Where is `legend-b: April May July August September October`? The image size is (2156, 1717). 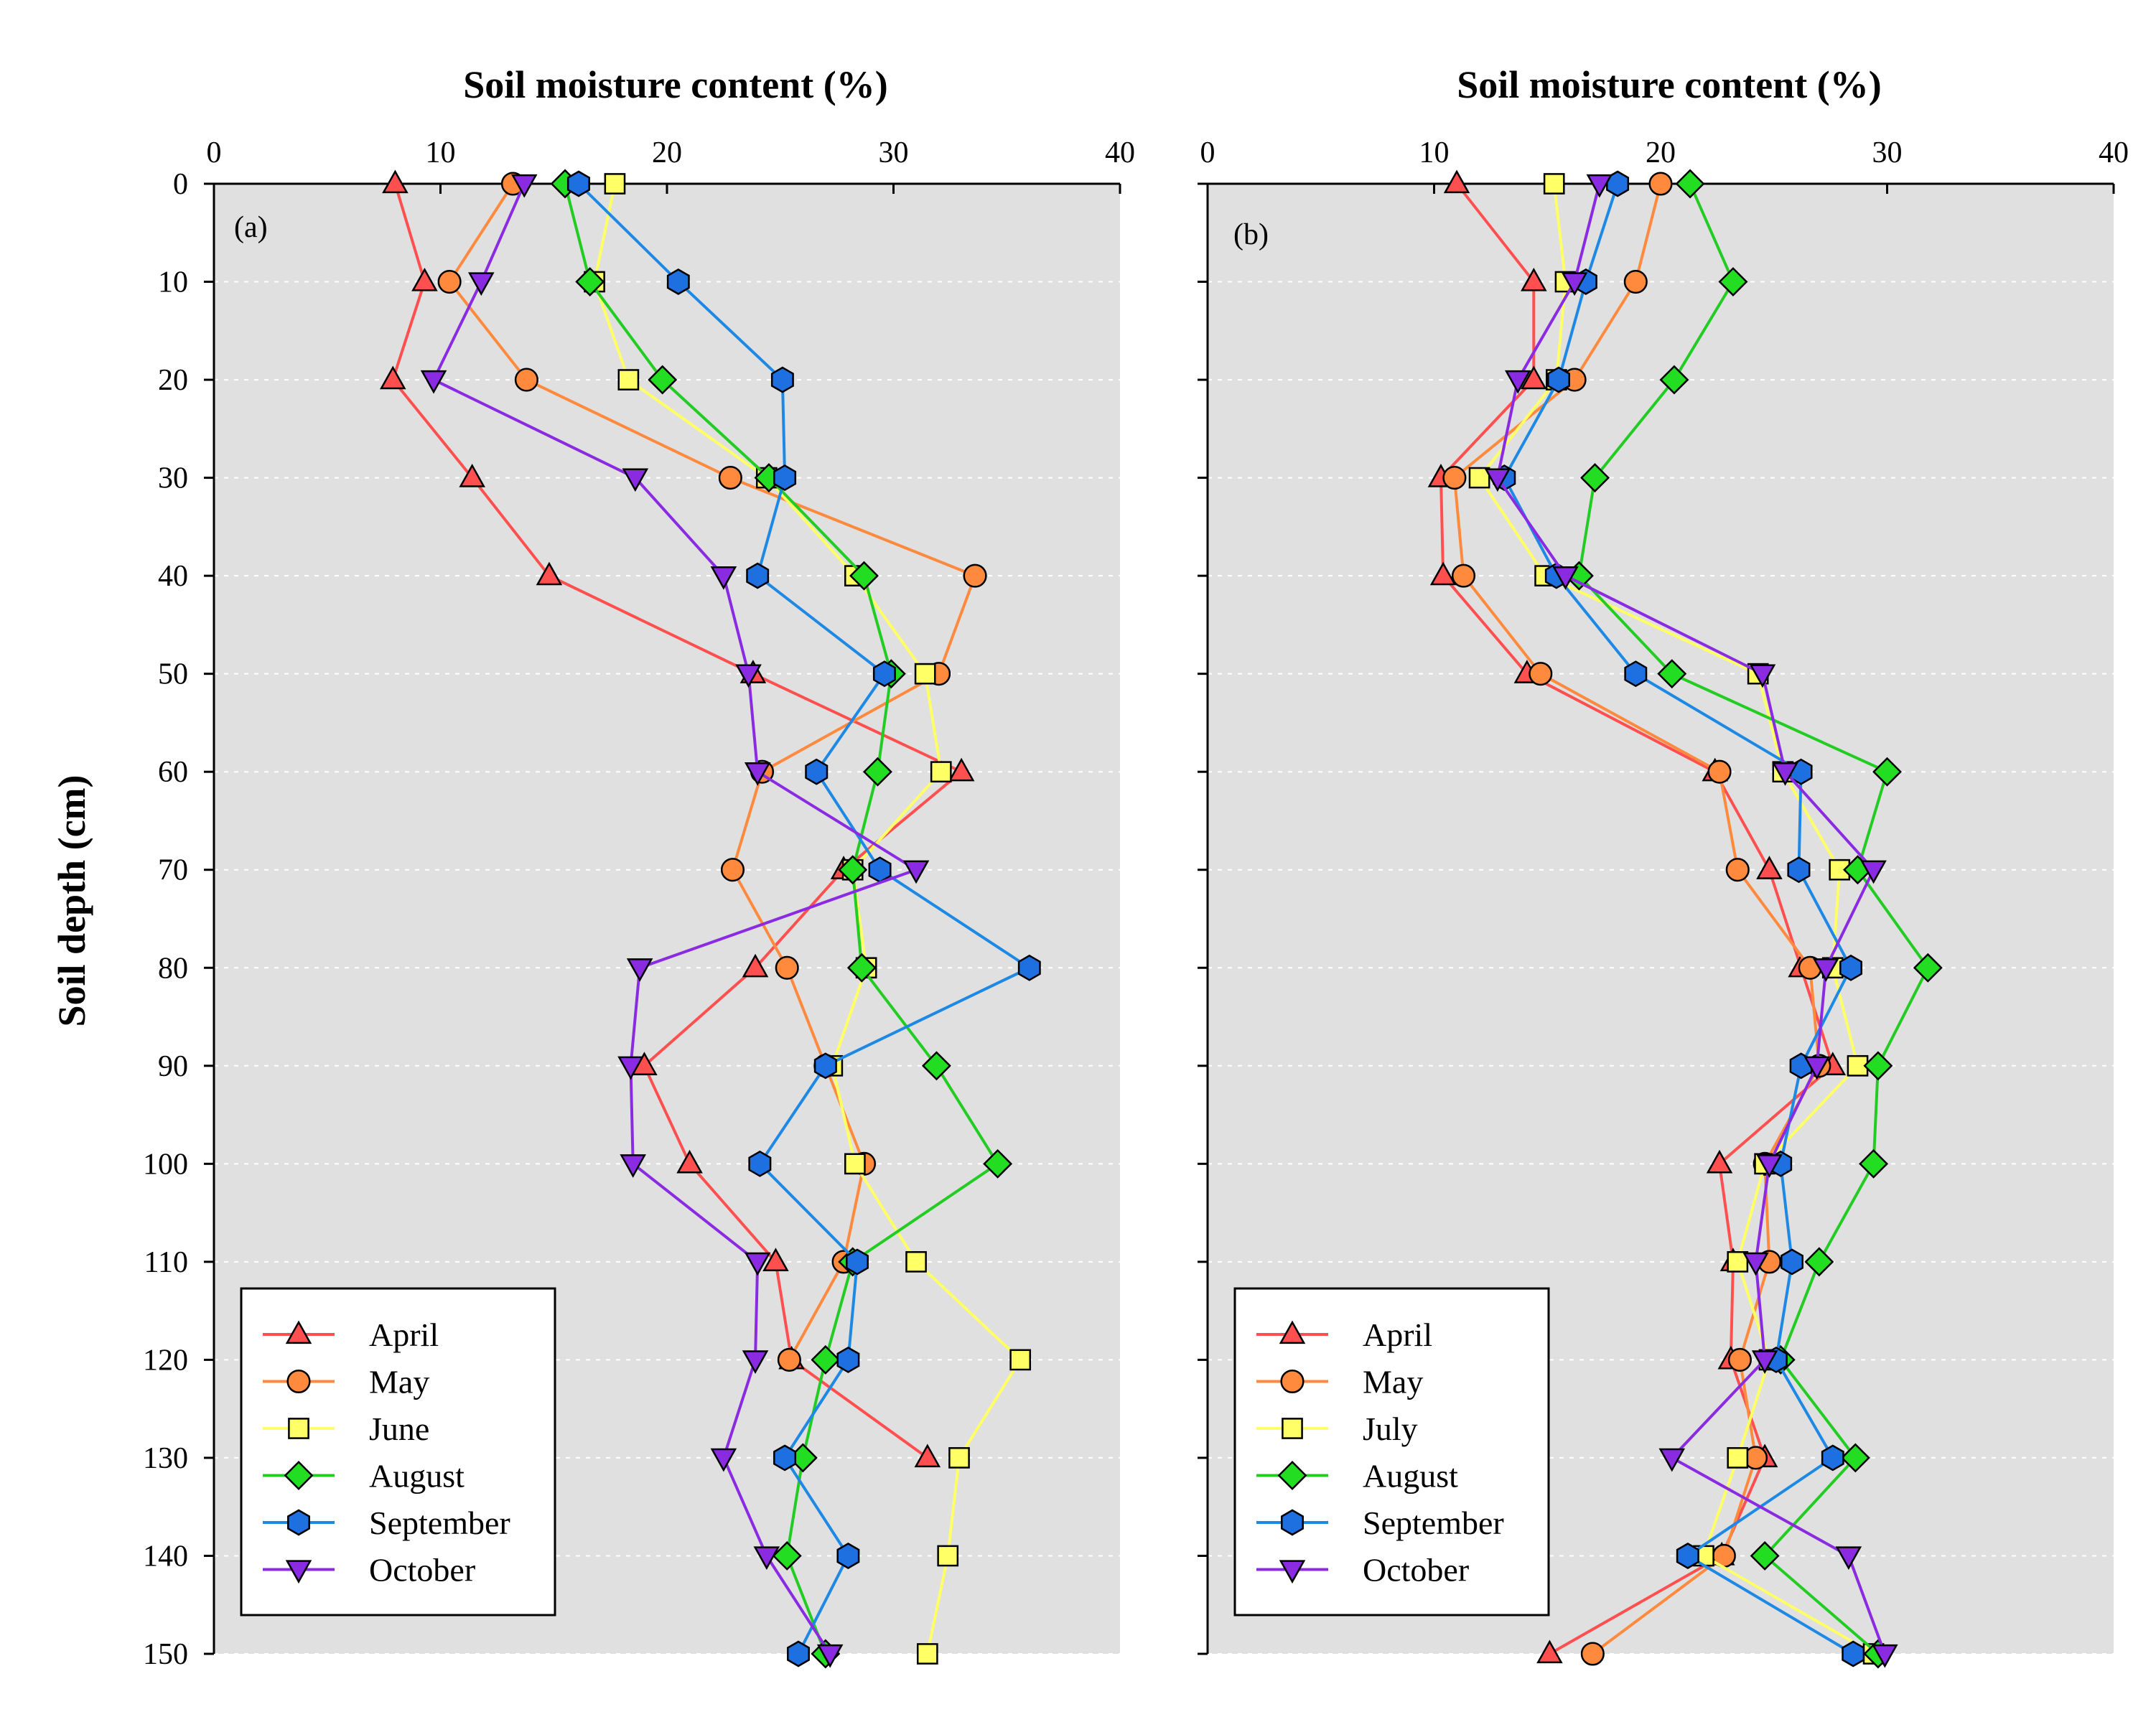
legend-b: April May July August September October is located at coordinates (1391, 1452).